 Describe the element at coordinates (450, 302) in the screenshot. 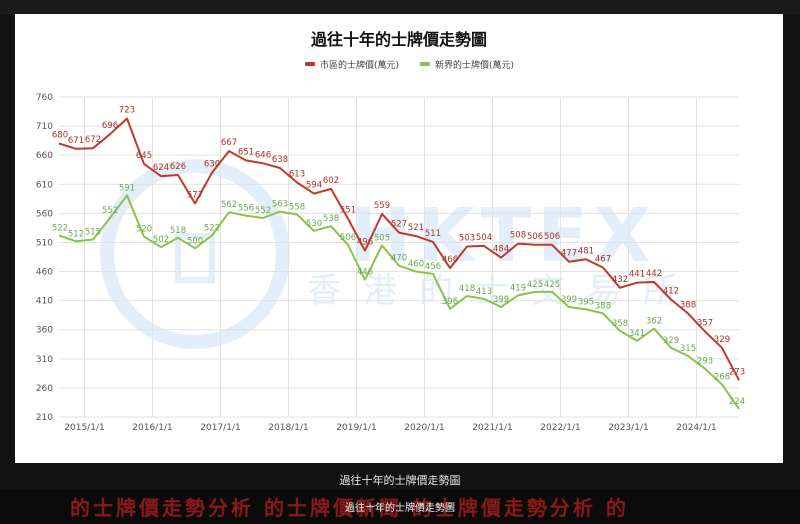

I see `data-label-nt: 396` at that location.